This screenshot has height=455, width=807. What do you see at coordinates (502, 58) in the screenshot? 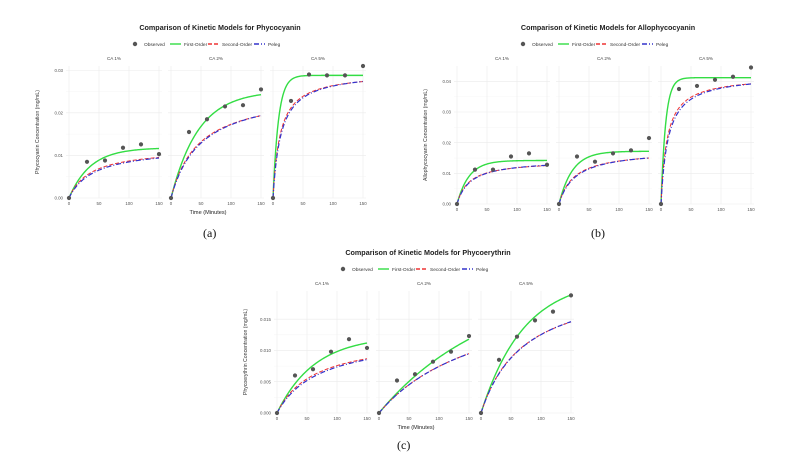
I see `facet-label: CA 1%` at bounding box center [502, 58].